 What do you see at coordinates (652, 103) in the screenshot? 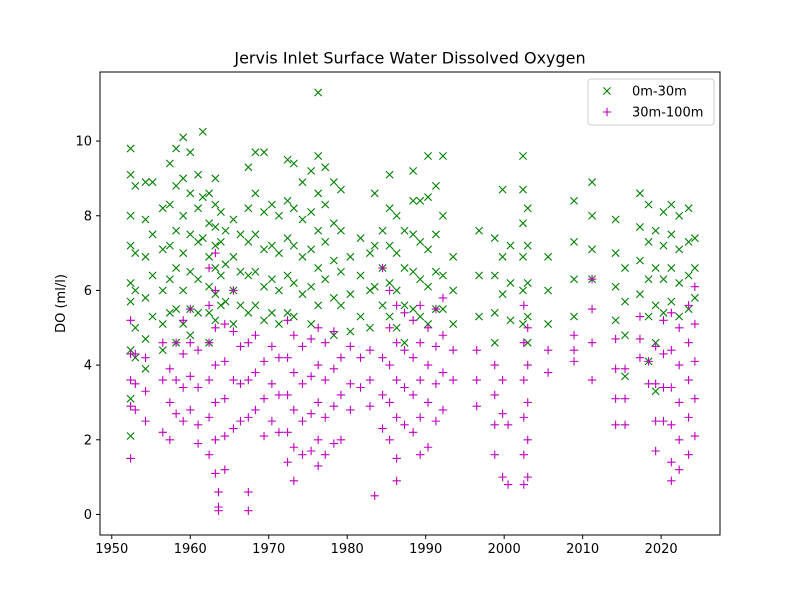
I see `legend-items: 0m-30m 30m-100m` at bounding box center [652, 103].